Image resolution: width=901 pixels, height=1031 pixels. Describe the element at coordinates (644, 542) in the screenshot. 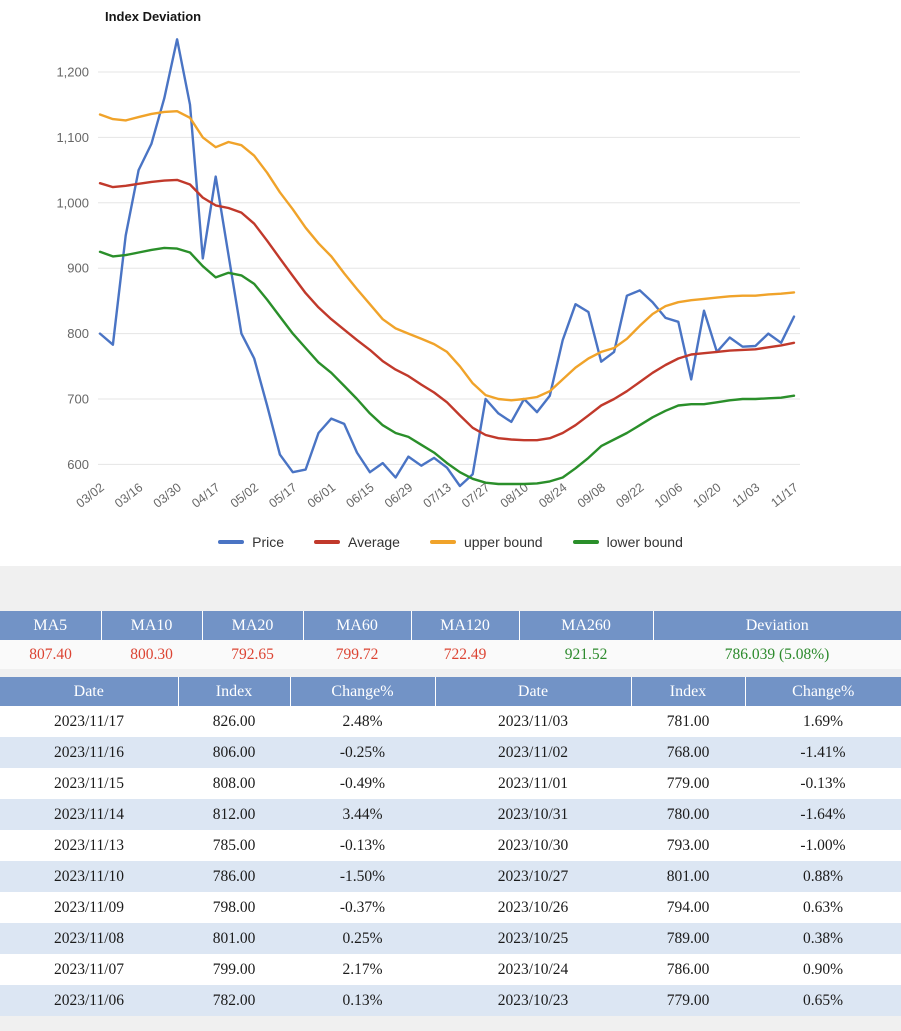

I see `legend-label: lower bound` at that location.